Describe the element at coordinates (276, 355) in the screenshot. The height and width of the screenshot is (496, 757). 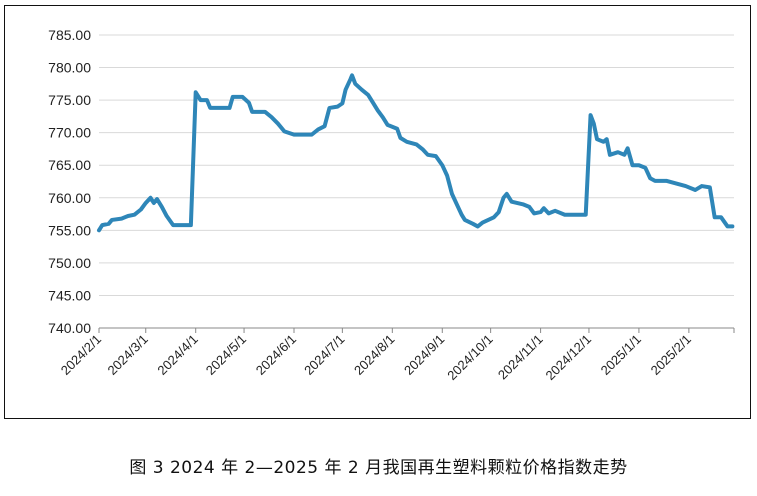
I see `x-tick-label: 2024/6/1` at that location.